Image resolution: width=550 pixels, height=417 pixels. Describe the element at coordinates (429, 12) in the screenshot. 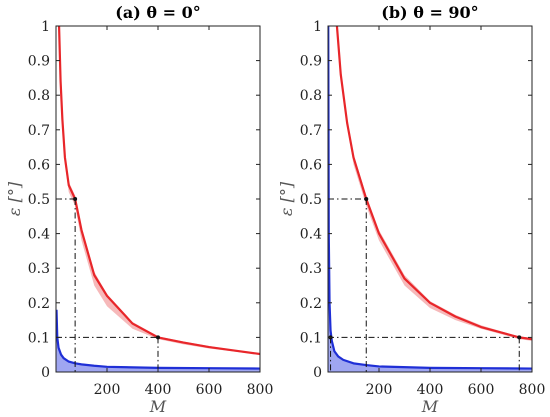

I see `panel-title: (b) θ = 90°` at that location.